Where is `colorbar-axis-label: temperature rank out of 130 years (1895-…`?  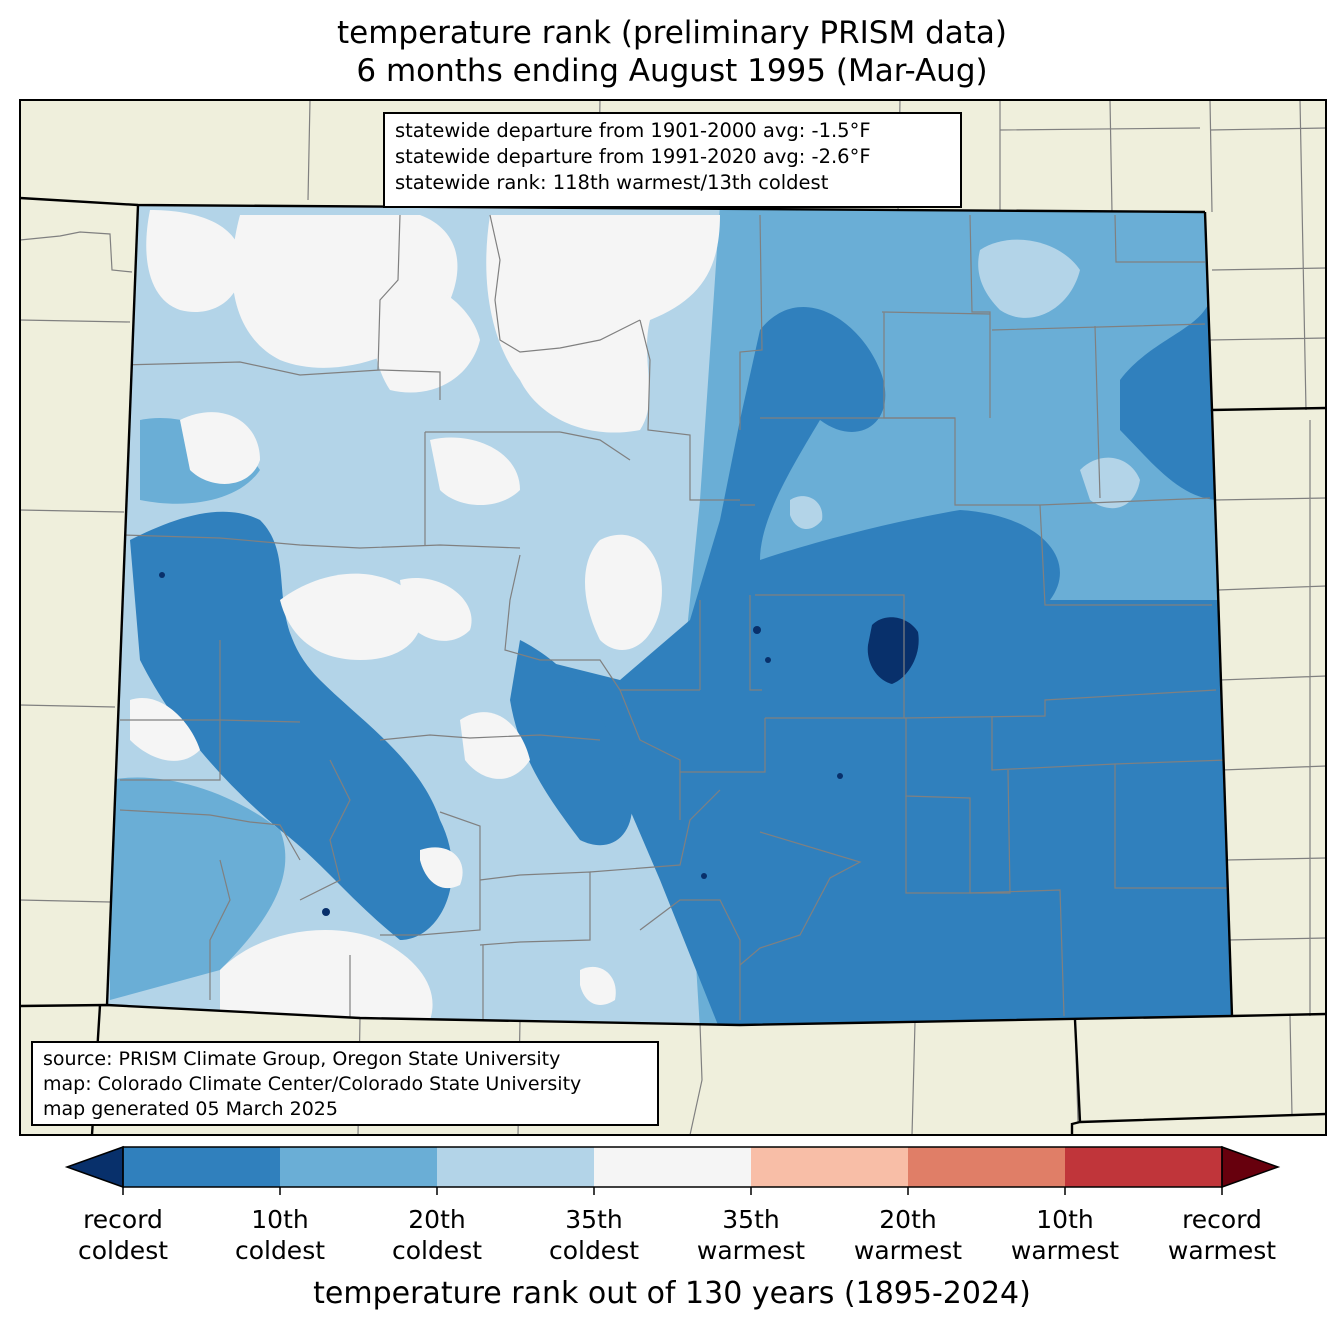 colorbar-axis-label: temperature rank out of 130 years (1895-… is located at coordinates (672, 1293).